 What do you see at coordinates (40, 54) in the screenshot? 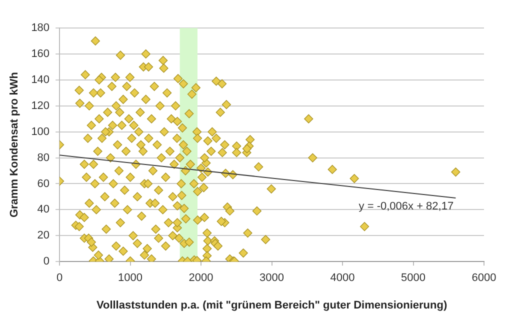
I see `y-tick-label: 160` at bounding box center [40, 54].